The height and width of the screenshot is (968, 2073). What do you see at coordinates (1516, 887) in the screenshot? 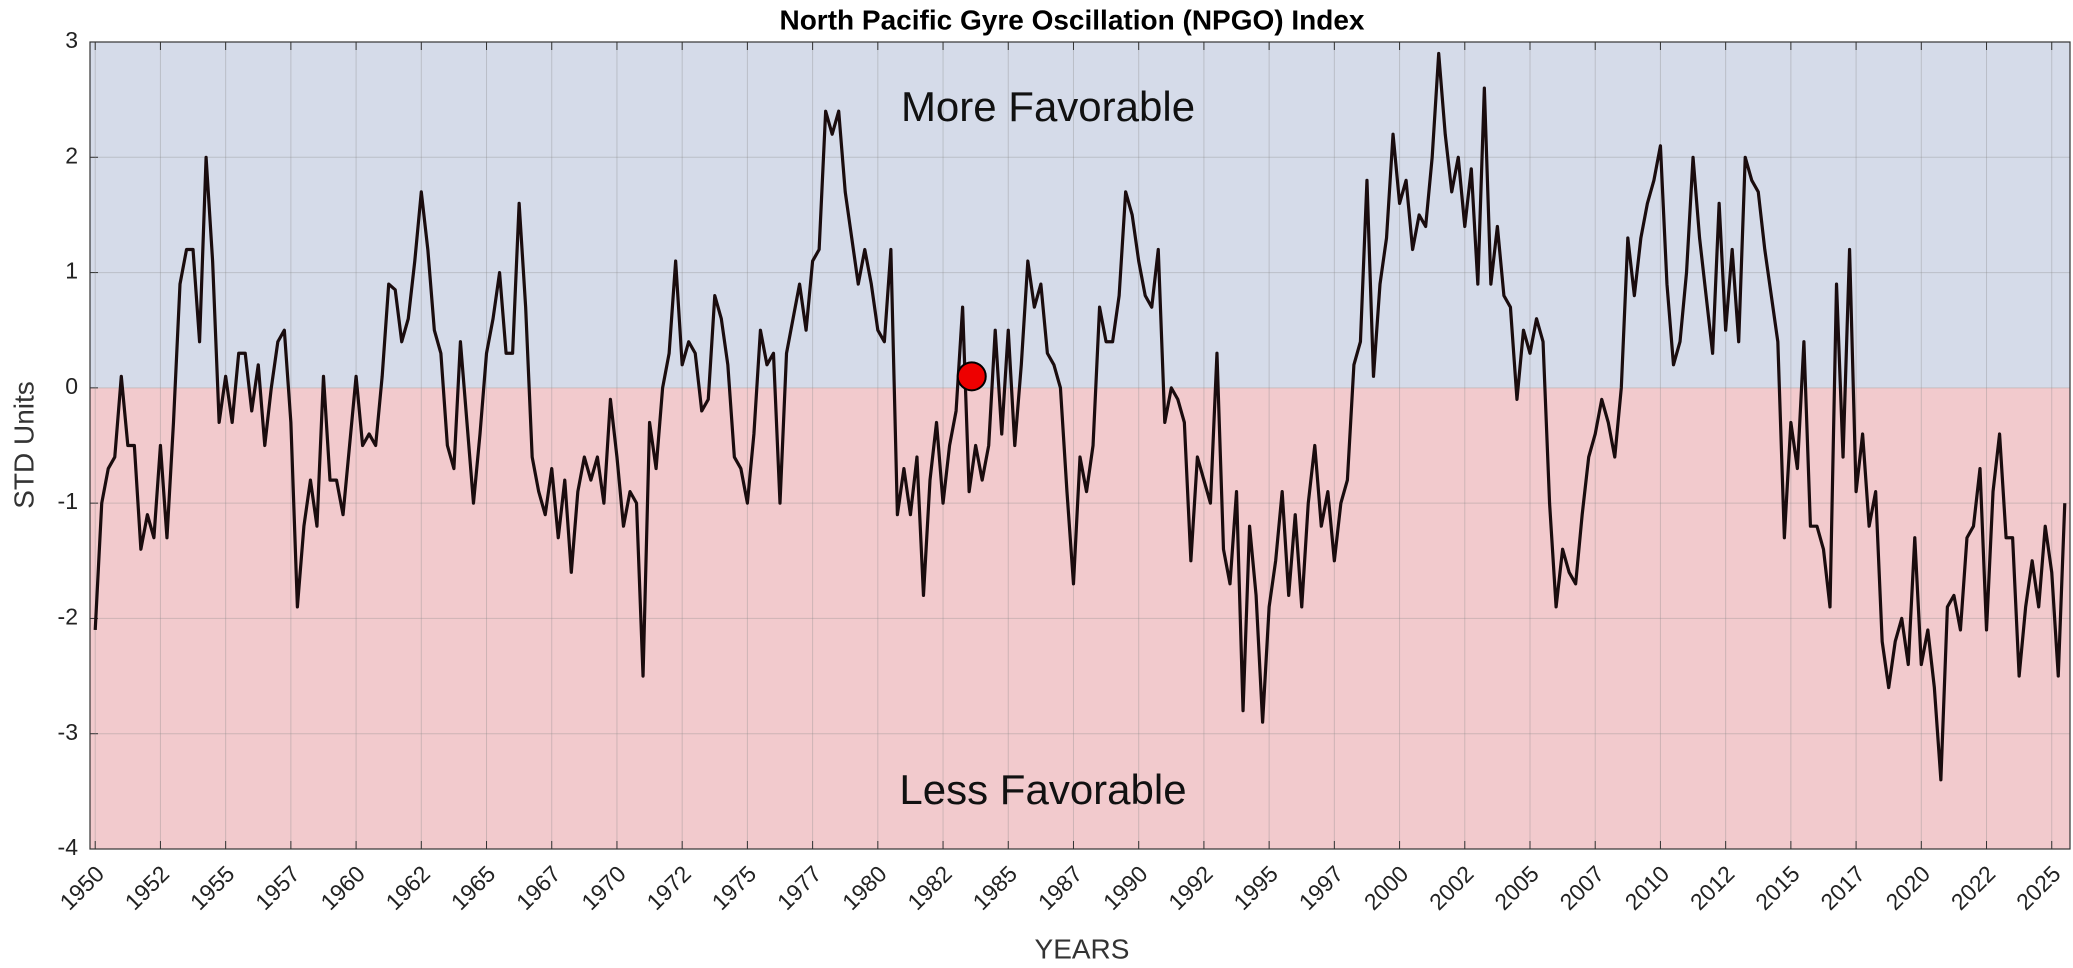
I see `x-tick-label: 2005` at bounding box center [1516, 887].